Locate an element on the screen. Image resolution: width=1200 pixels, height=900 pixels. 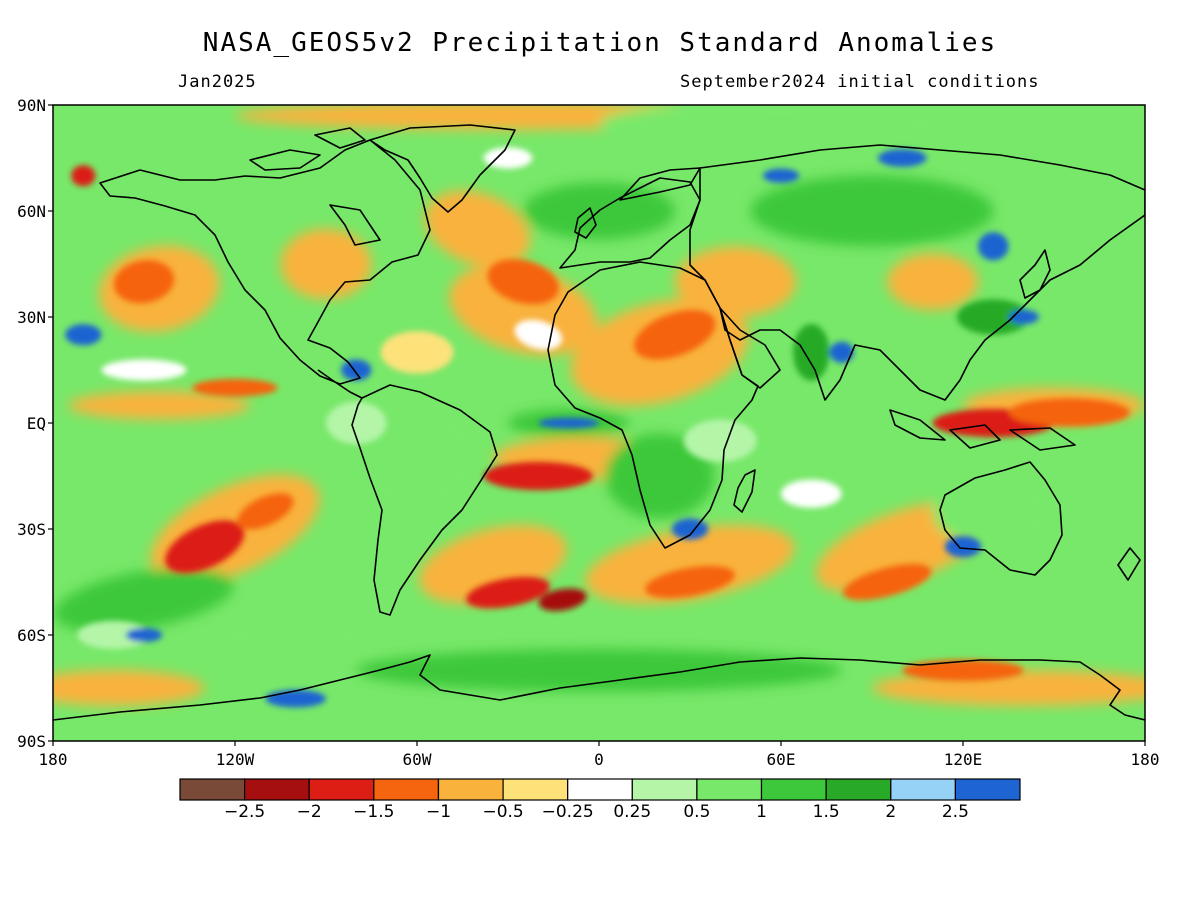
lat-label-90s: 90S is located at coordinates (31, 741).